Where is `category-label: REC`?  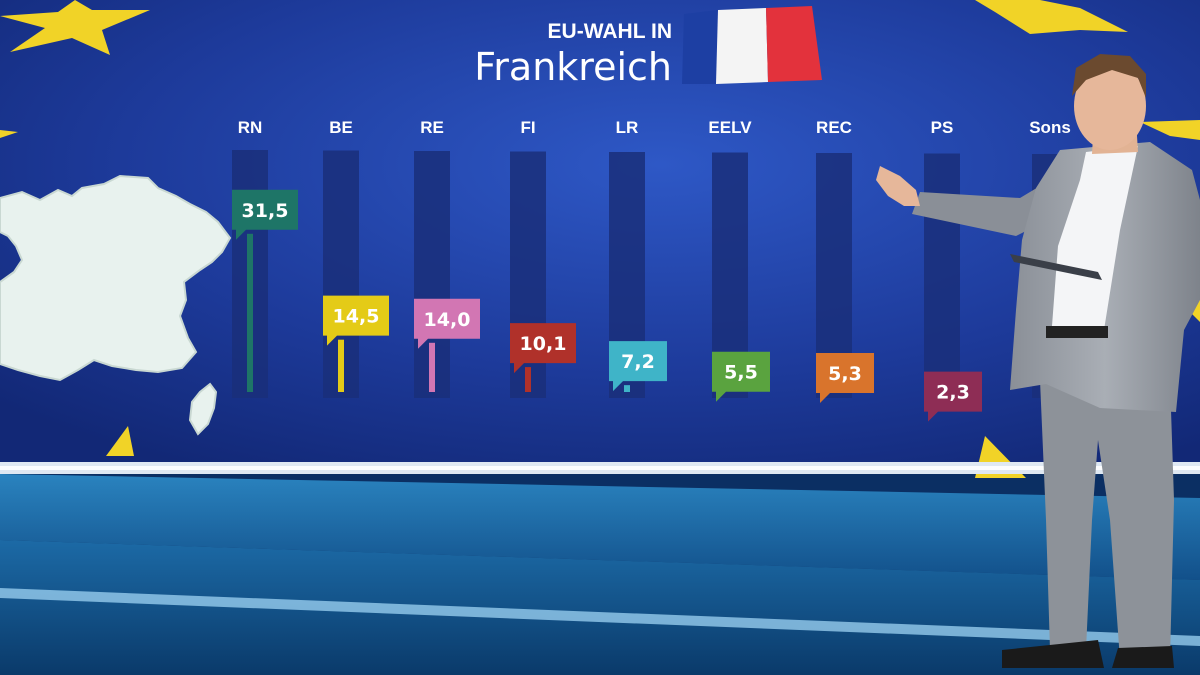 category-label: REC is located at coordinates (834, 127).